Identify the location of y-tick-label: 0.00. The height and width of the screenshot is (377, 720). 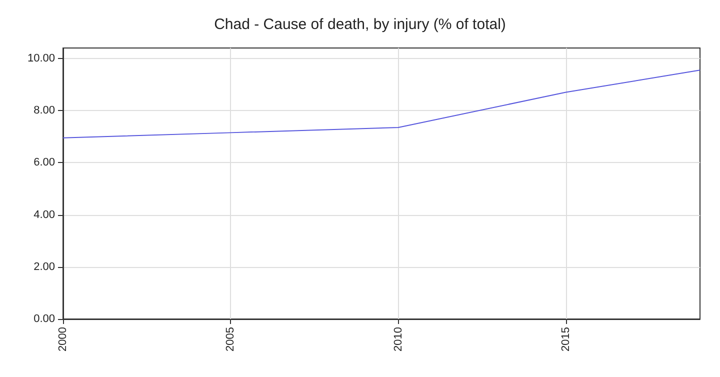
(44, 319).